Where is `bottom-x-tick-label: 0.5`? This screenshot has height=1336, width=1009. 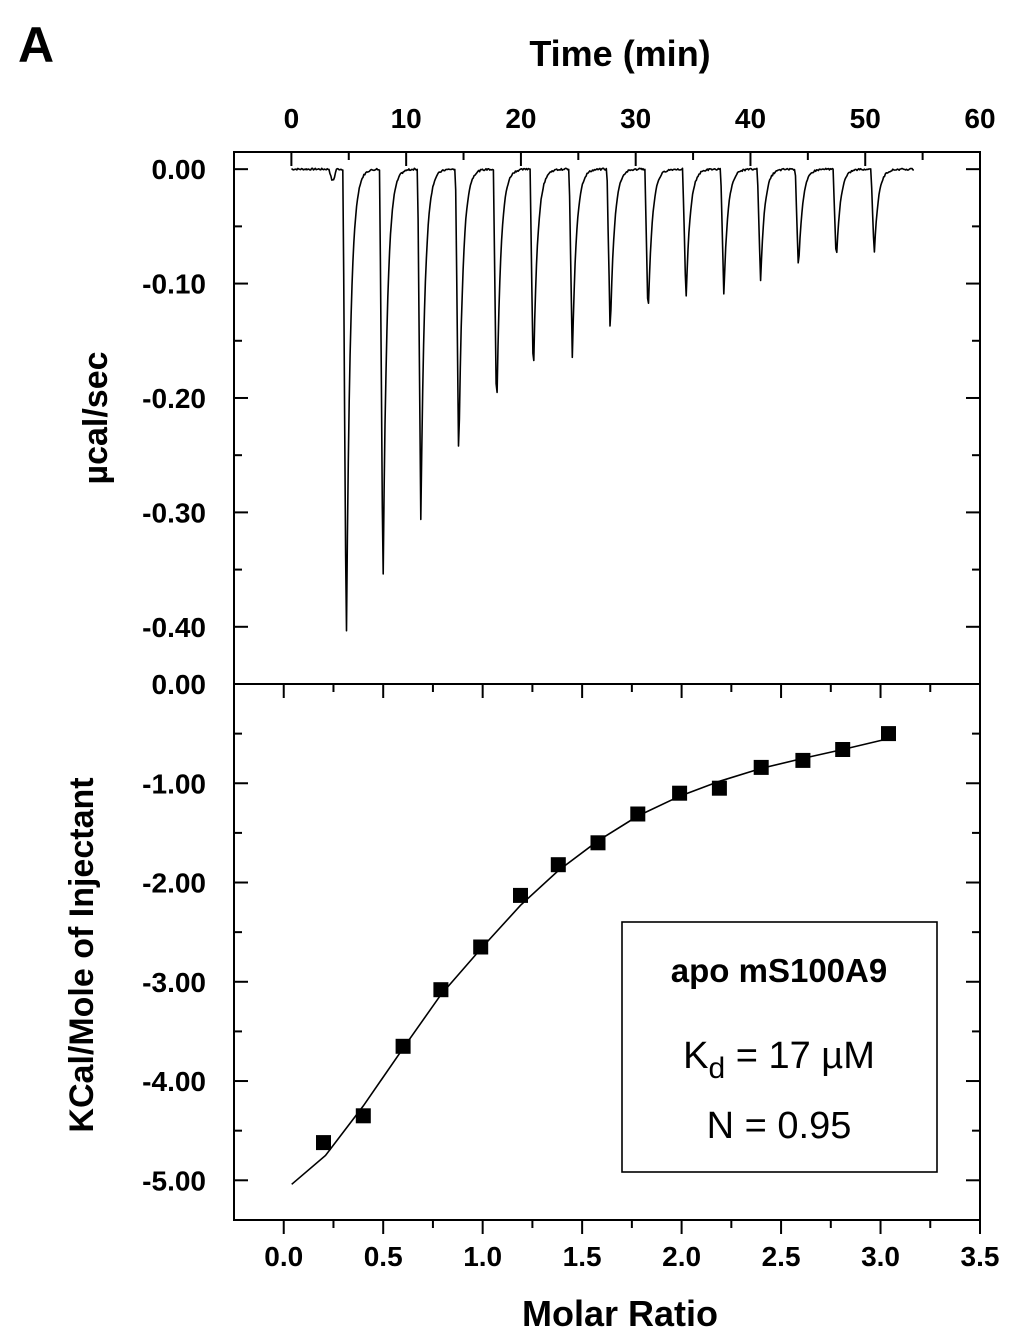
bottom-x-tick-label: 0.5 is located at coordinates (383, 1256).